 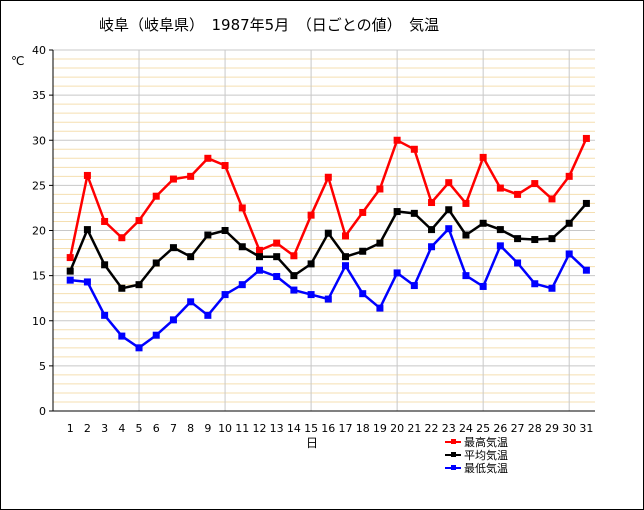 I want to click on x-tick-label: 24, so click(x=466, y=428).